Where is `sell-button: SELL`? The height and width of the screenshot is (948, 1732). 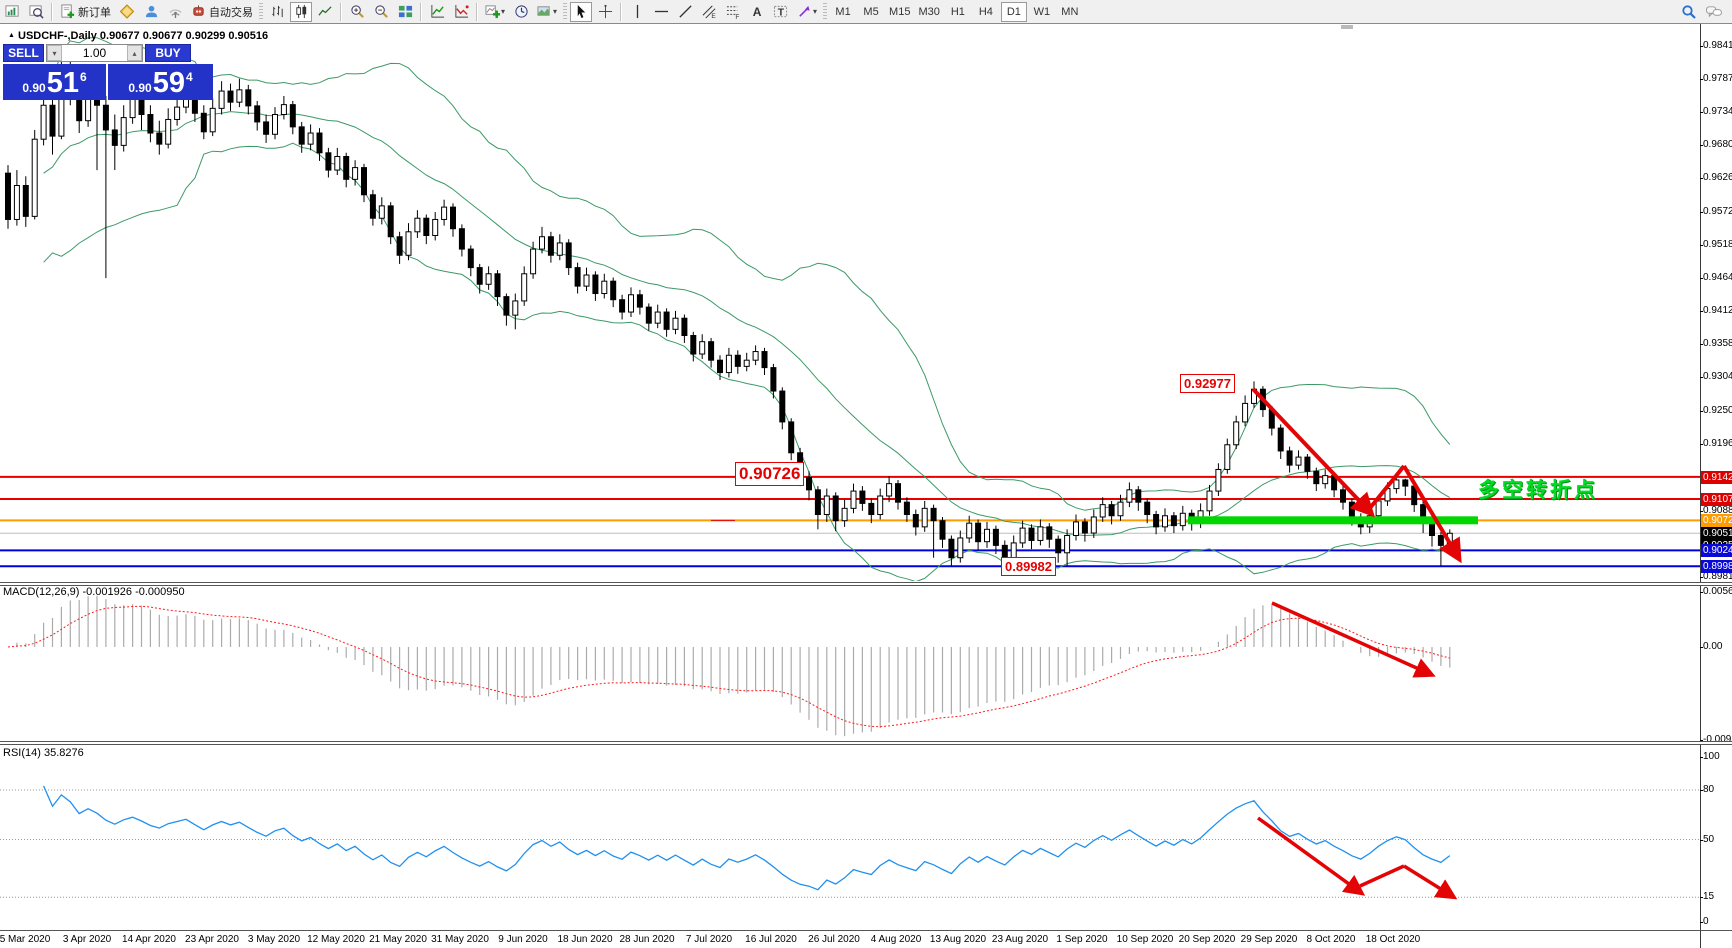
sell-button: SELL is located at coordinates (23, 53).